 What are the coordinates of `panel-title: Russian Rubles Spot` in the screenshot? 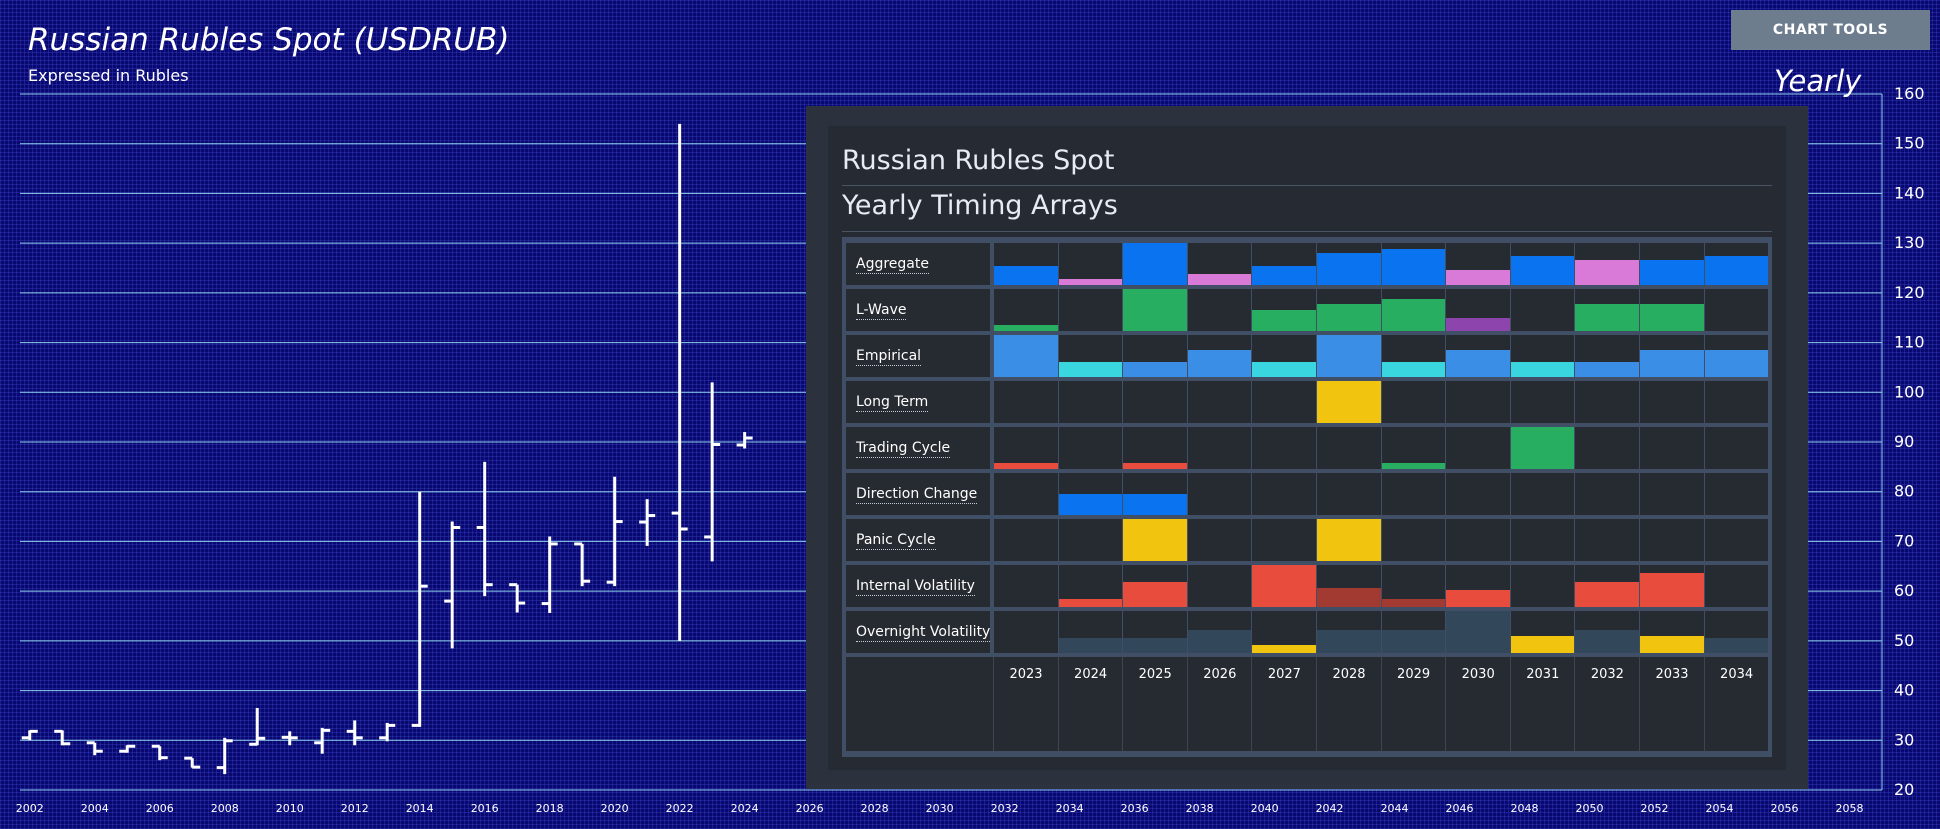 It's located at (978, 160).